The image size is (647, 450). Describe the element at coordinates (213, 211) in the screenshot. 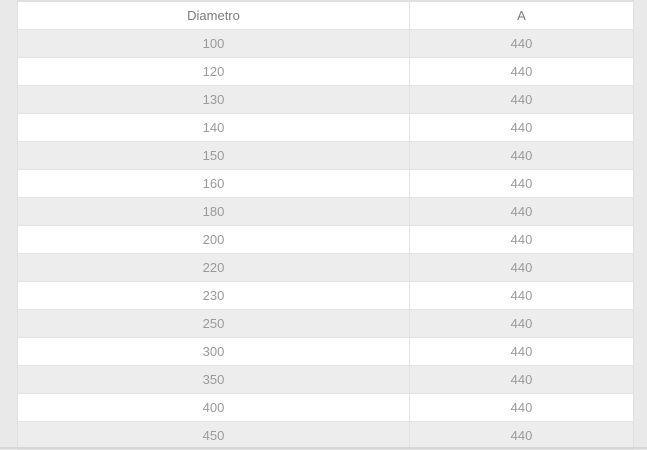

I see `diametro-cell: 180` at that location.